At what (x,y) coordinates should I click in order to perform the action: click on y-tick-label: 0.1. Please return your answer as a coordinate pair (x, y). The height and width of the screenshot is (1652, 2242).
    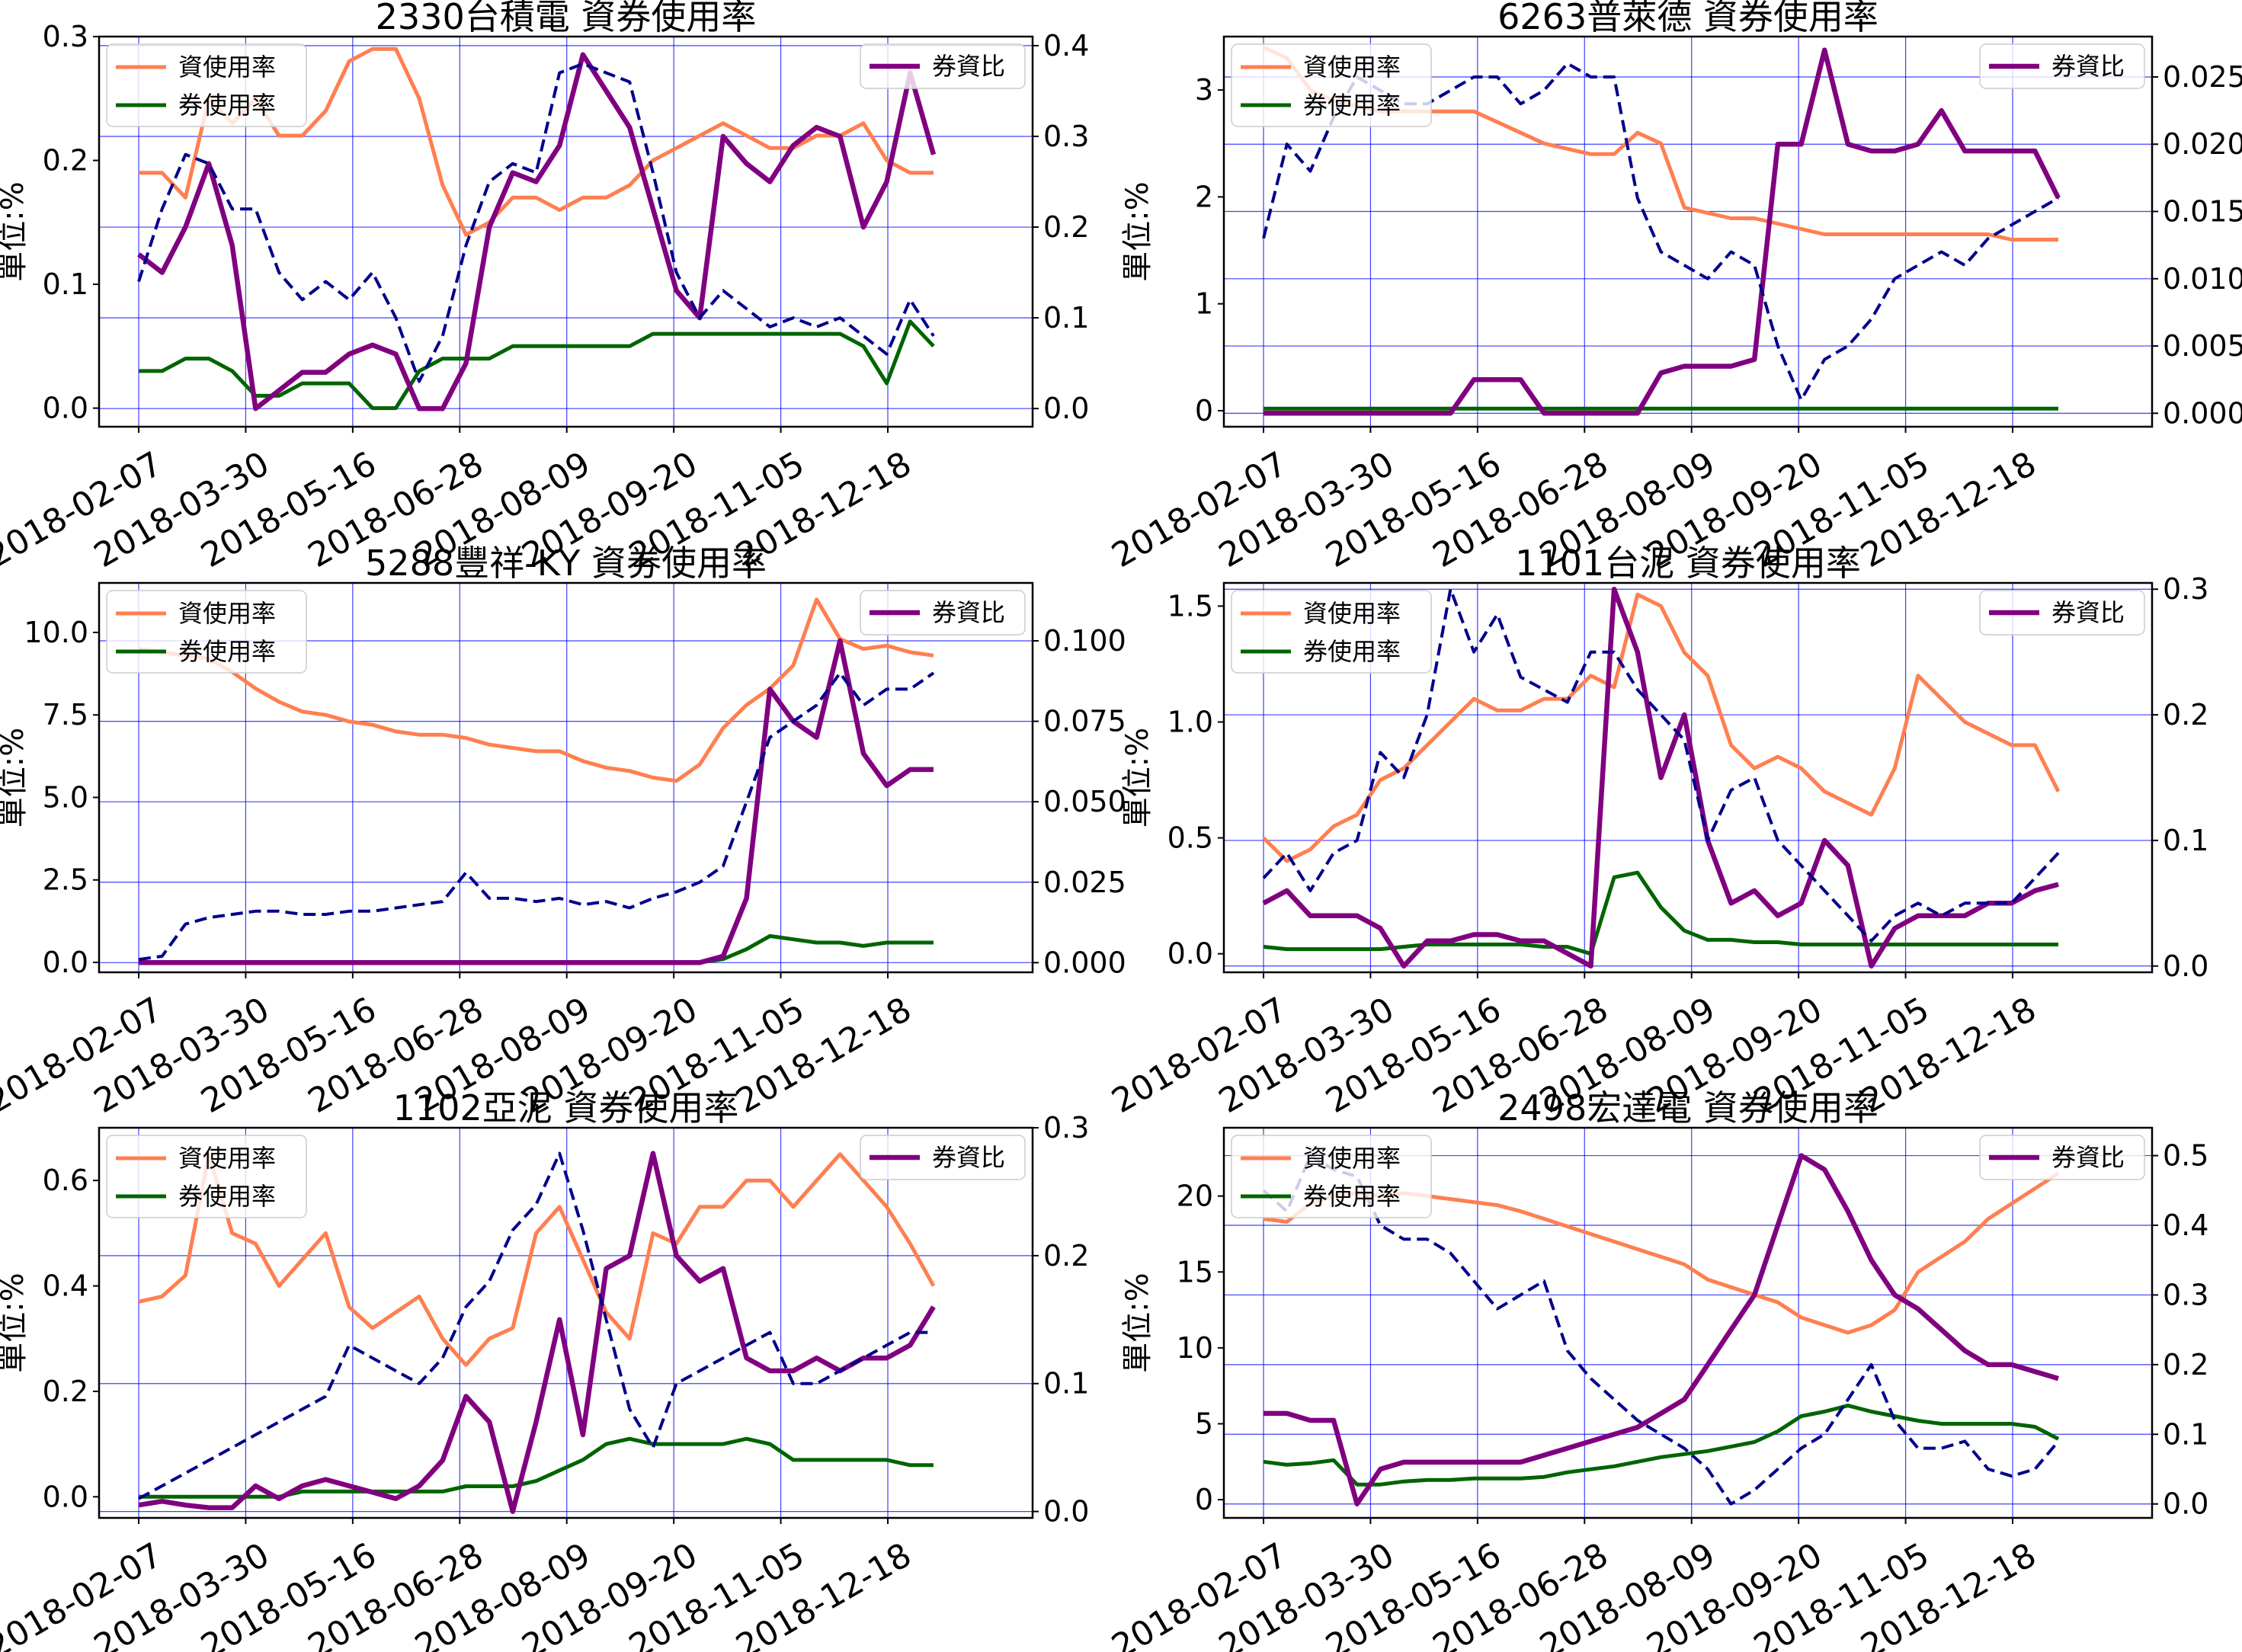
    Looking at the image, I should click on (65, 284).